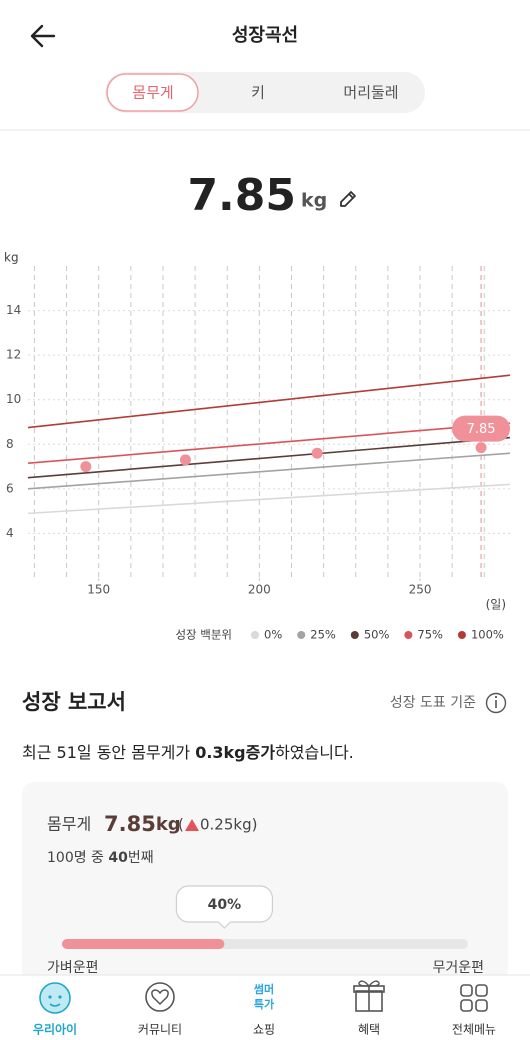 This screenshot has width=530, height=1040. What do you see at coordinates (259, 590) in the screenshot?
I see `x-tick-label: 200` at bounding box center [259, 590].